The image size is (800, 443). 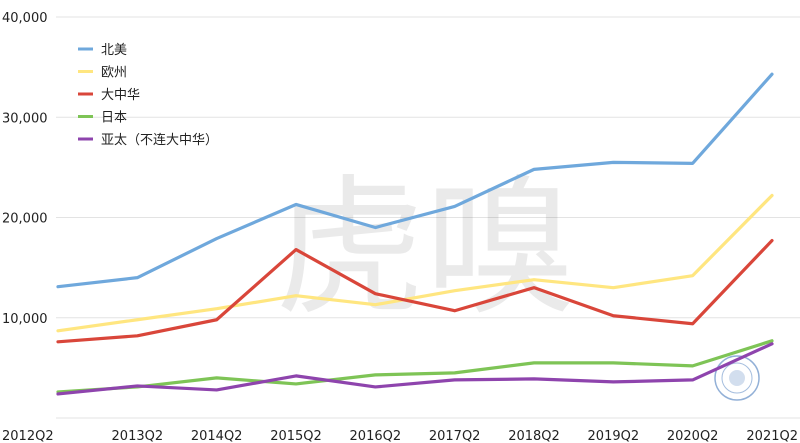 I want to click on legend-label: 日本, so click(x=114, y=118).